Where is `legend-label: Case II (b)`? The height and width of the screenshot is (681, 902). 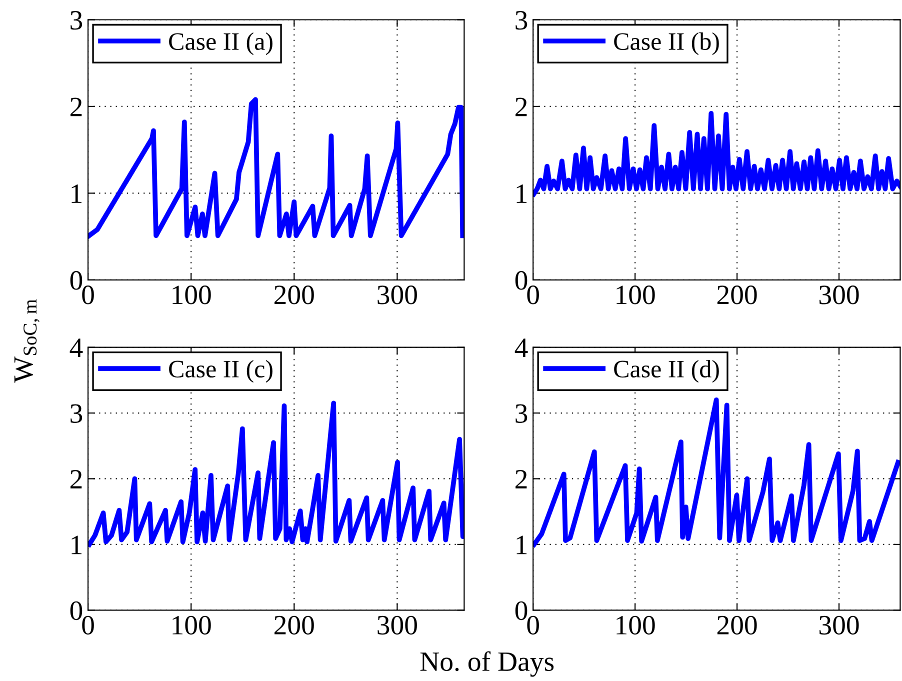 legend-label: Case II (b) is located at coordinates (666, 44).